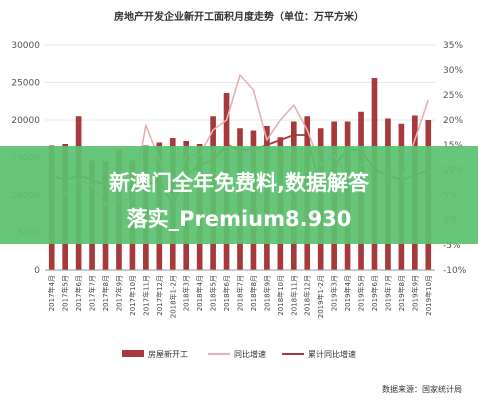  I want to click on x-tick-label: 2017年11月, so click(145, 295).